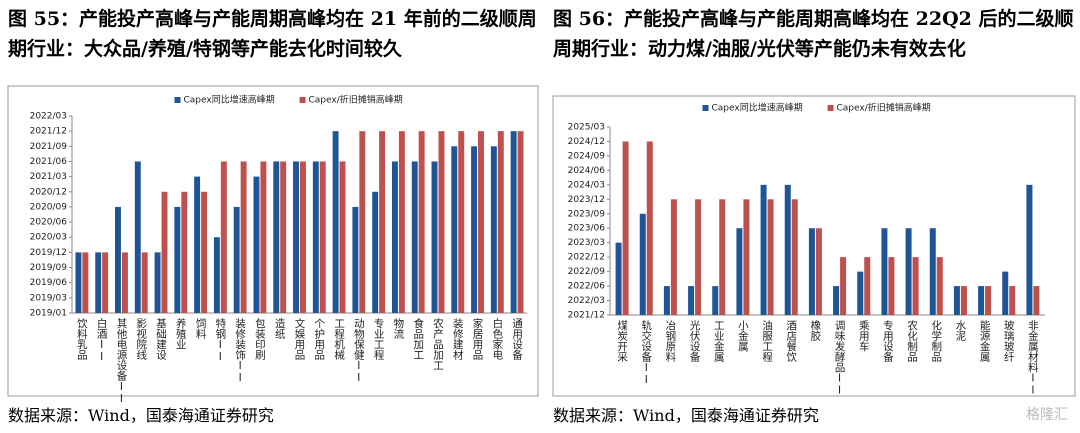 The height and width of the screenshot is (433, 1080). I want to click on y-tick-label: 2023/03, so click(586, 243).